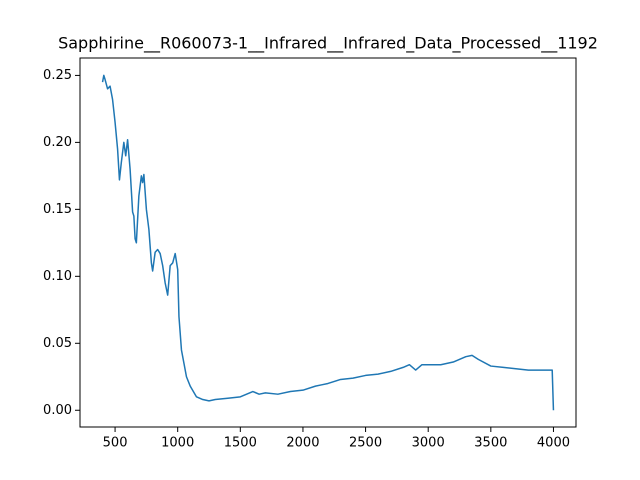 The width and height of the screenshot is (640, 480). Describe the element at coordinates (365, 443) in the screenshot. I see `x-tick-label: 2500` at that location.